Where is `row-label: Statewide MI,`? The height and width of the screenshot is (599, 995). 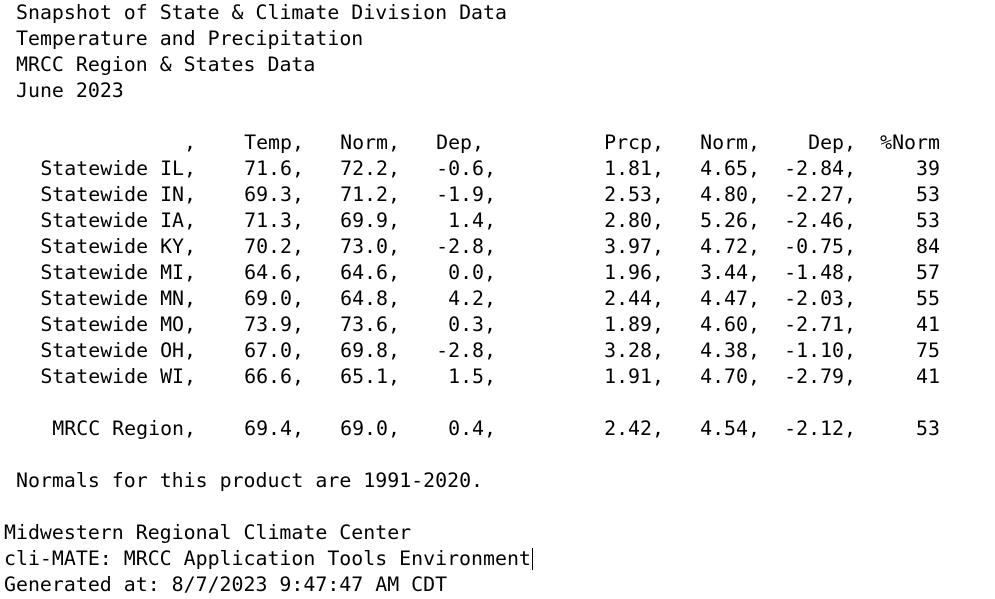
row-label: Statewide MI, is located at coordinates (118, 272).